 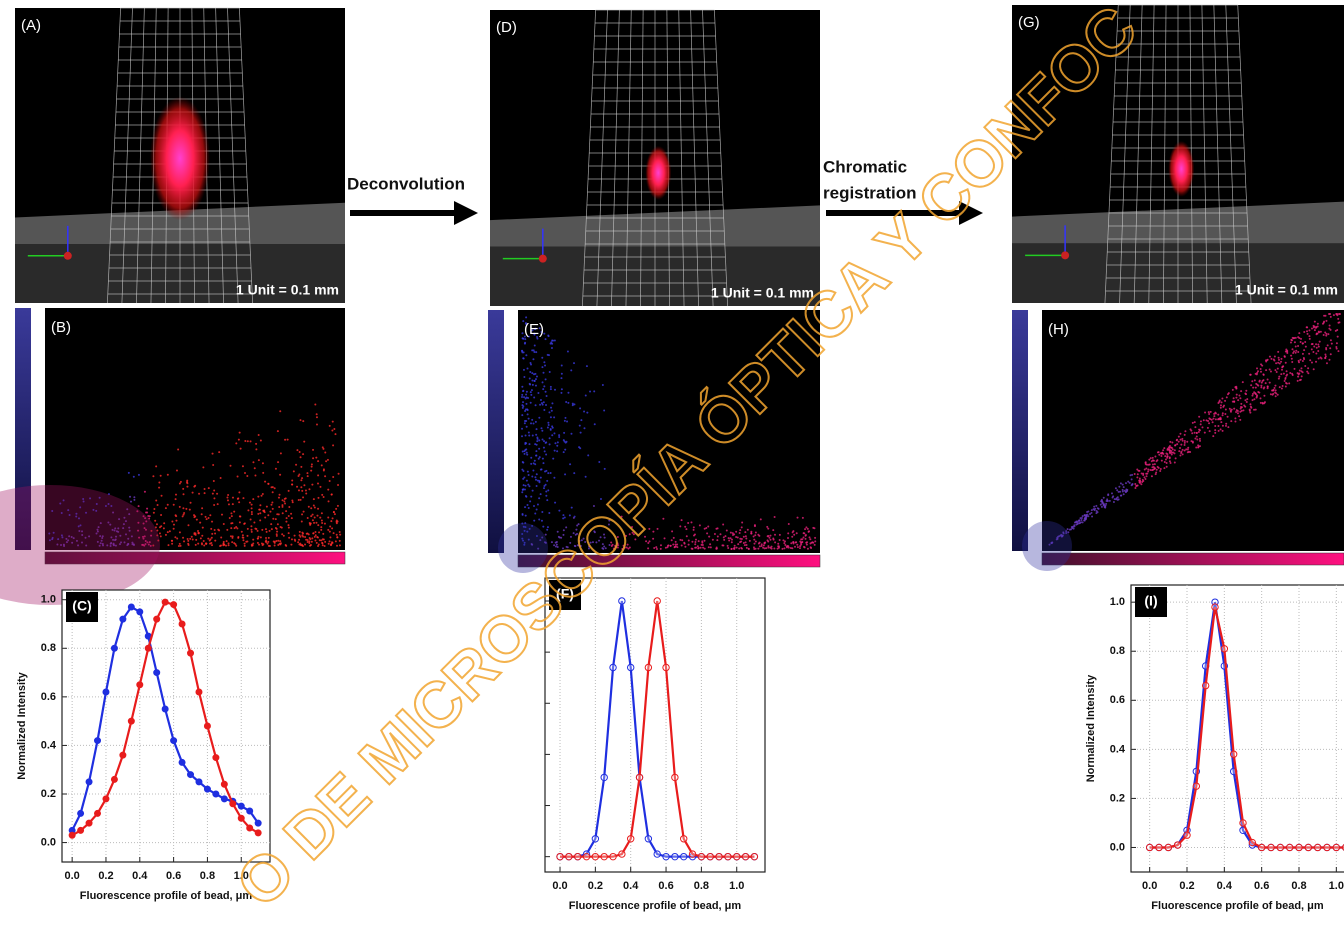 What do you see at coordinates (655, 158) in the screenshot?
I see `render-panel: (D)1 Unit = 0.1 mm` at bounding box center [655, 158].